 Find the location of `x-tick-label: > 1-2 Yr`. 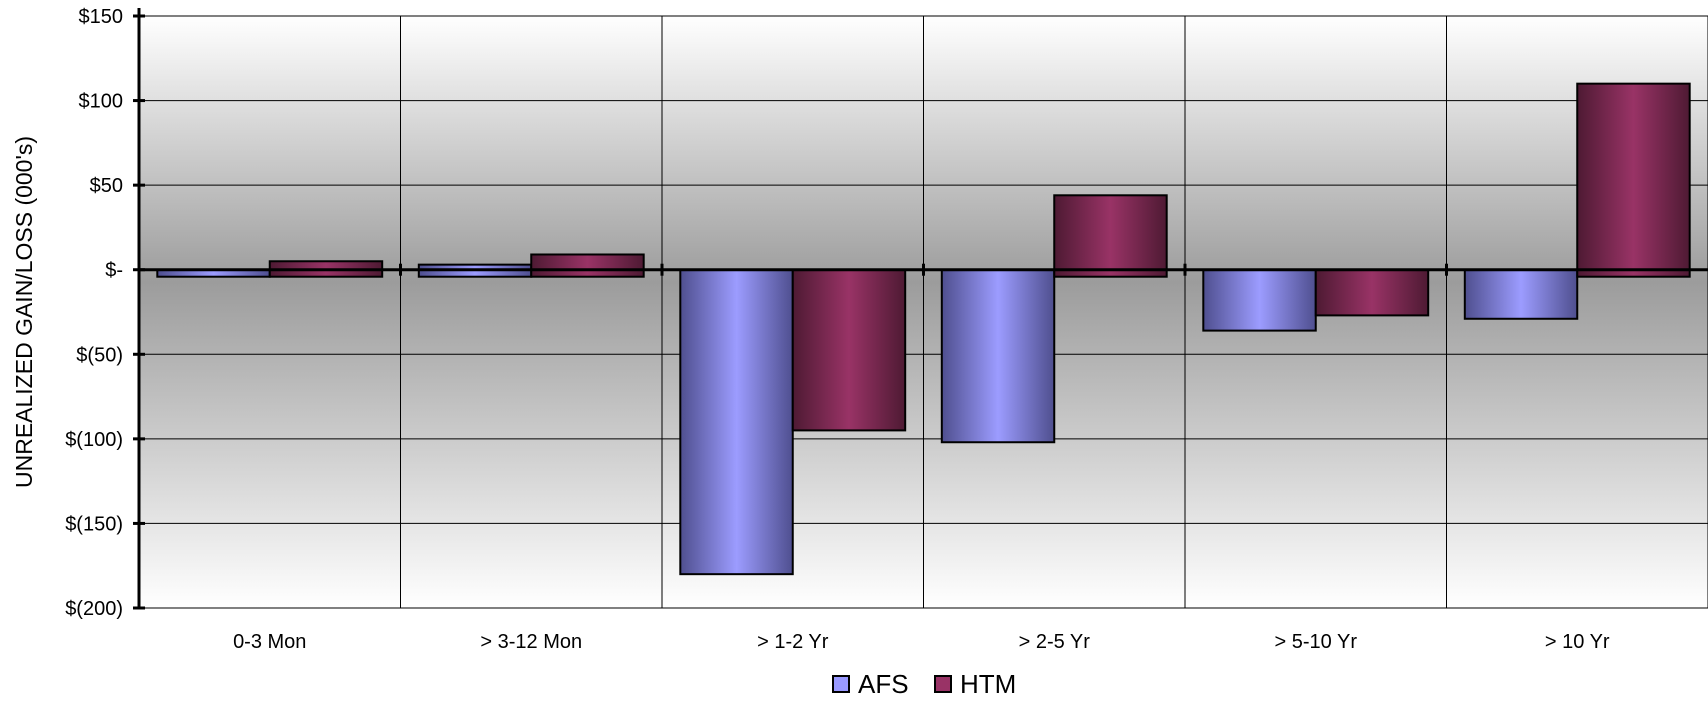

x-tick-label: > 1-2 Yr is located at coordinates (793, 642).